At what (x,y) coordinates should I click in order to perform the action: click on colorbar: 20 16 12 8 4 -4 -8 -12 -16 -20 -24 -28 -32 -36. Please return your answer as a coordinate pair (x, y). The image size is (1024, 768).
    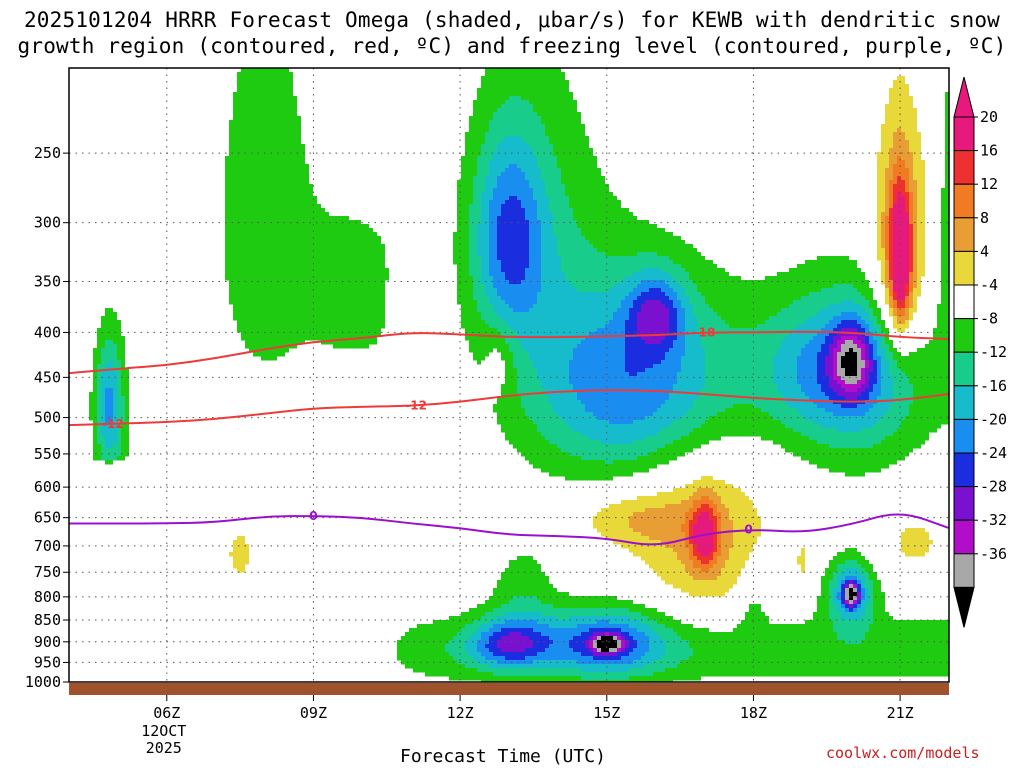
    Looking at the image, I should click on (980, 352).